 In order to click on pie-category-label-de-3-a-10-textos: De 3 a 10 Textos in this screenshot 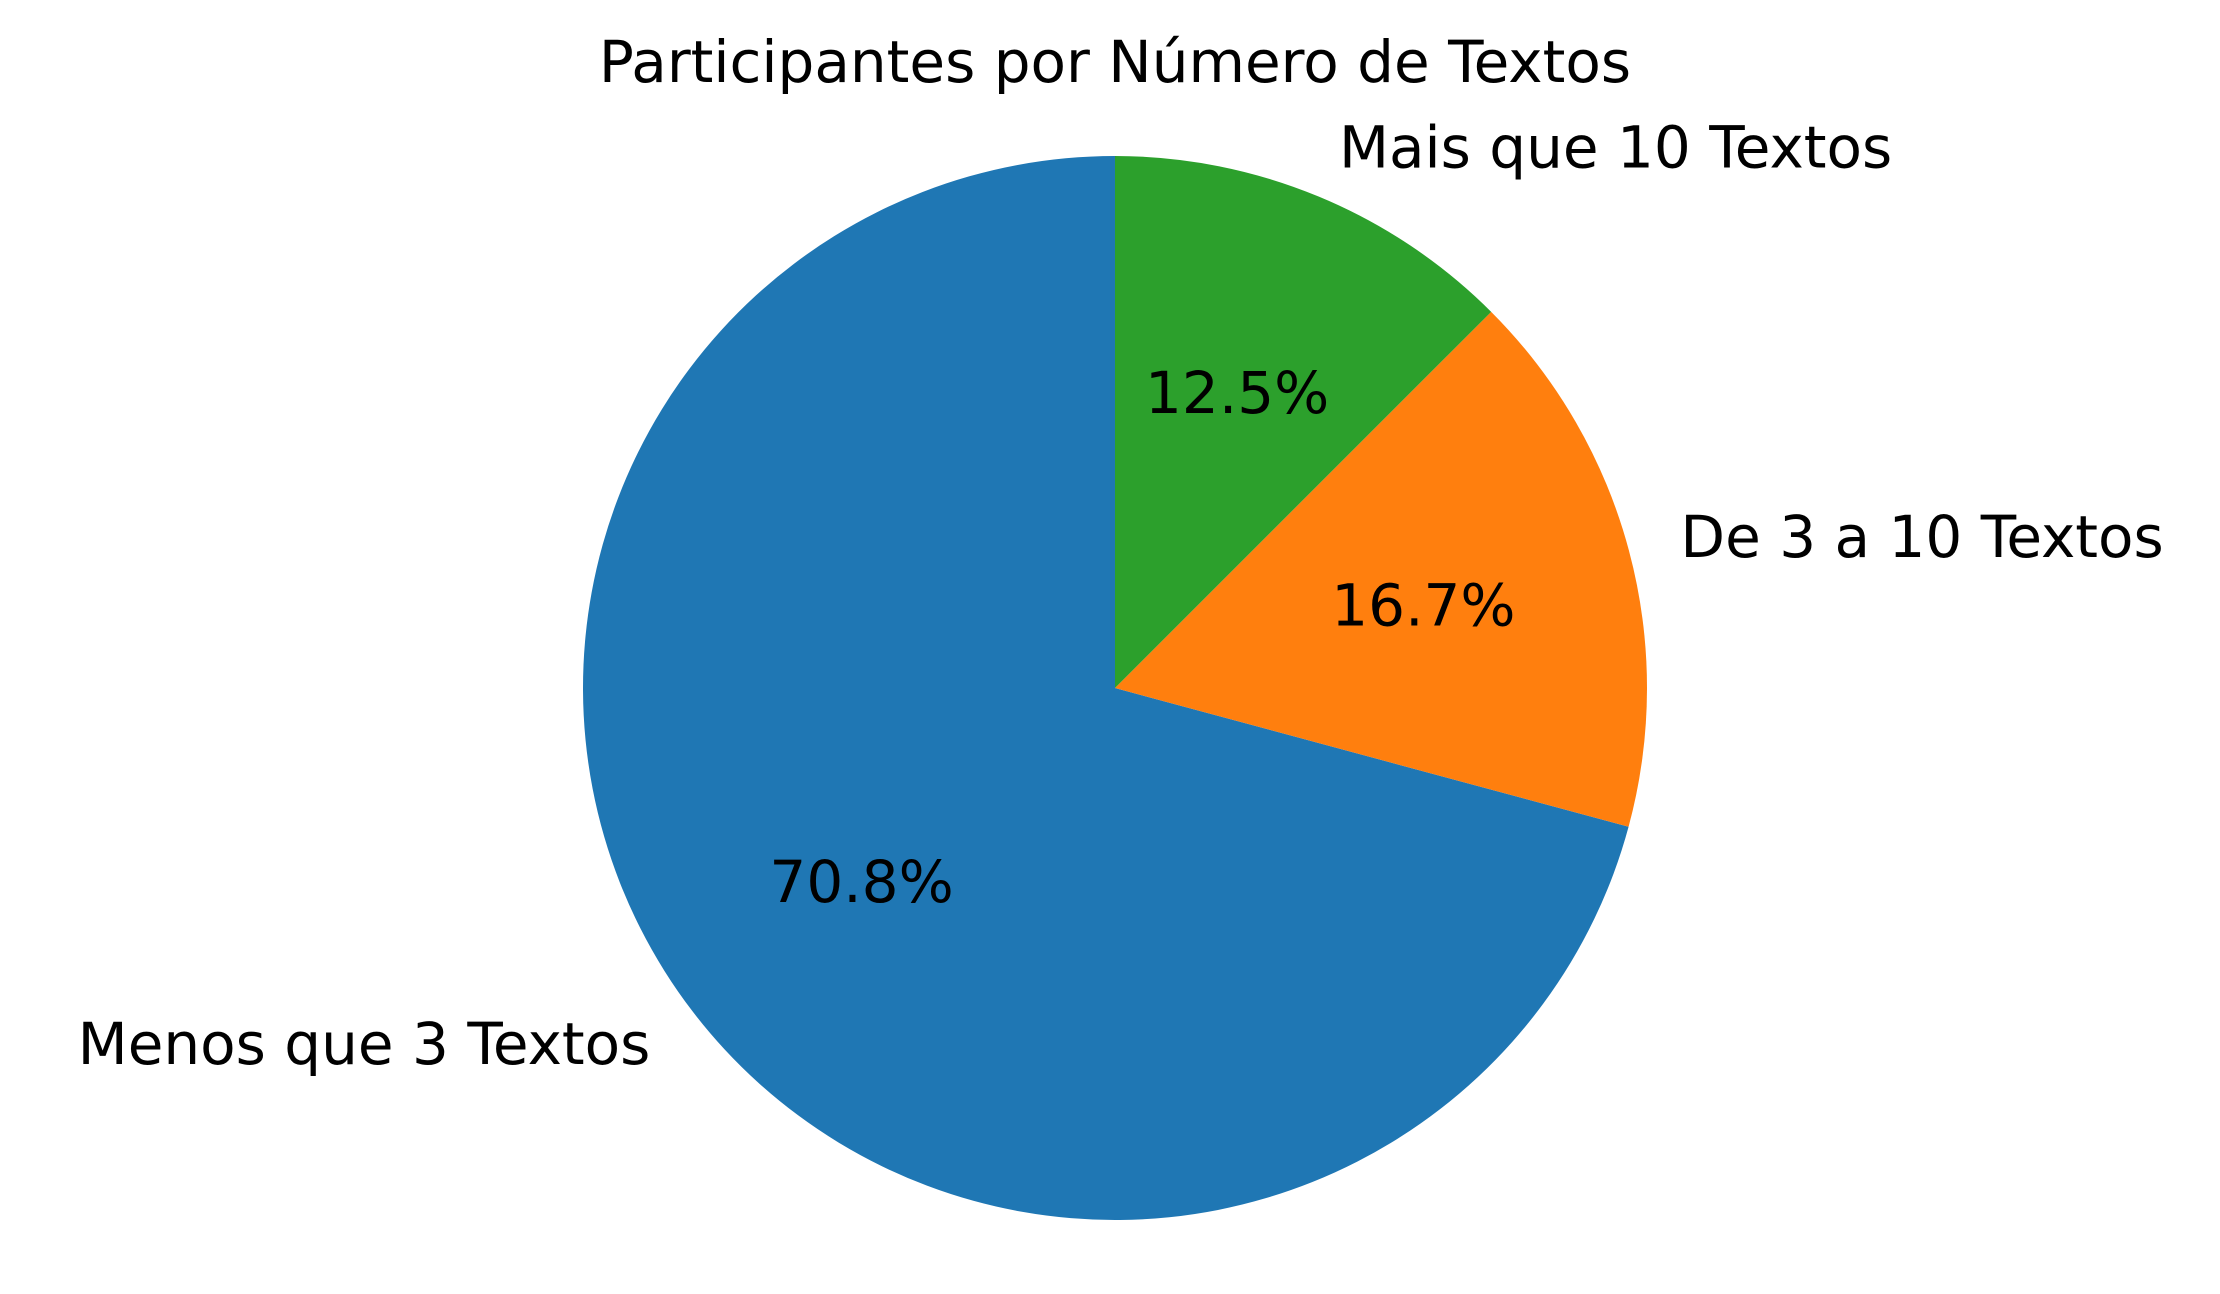, I will do `click(1921, 537)`.